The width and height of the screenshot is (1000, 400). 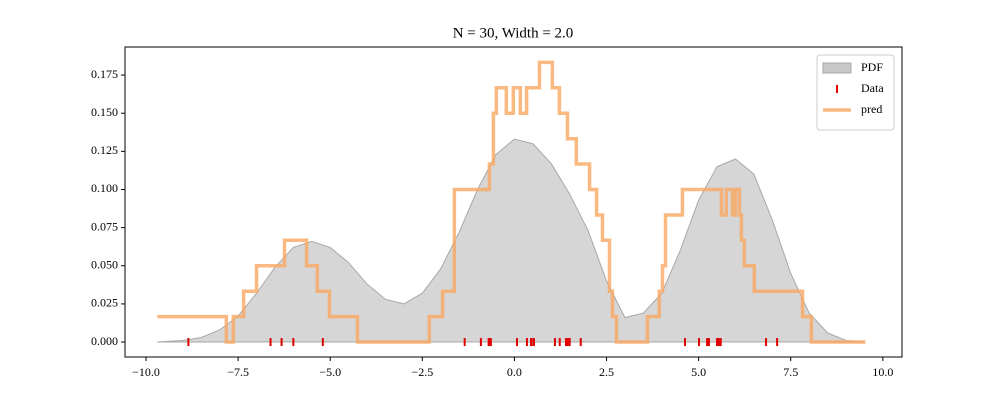 I want to click on legend-label: Data, so click(x=872, y=88).